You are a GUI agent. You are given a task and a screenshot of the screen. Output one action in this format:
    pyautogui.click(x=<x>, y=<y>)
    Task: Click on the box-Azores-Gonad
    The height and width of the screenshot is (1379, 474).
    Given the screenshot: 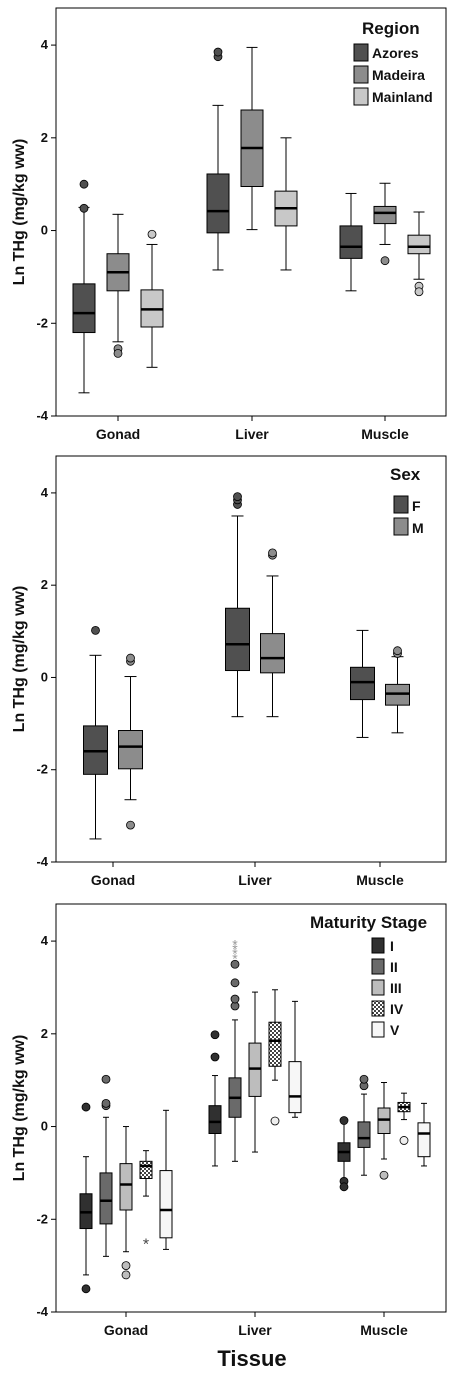 What is the action you would take?
    pyautogui.click(x=84, y=286)
    